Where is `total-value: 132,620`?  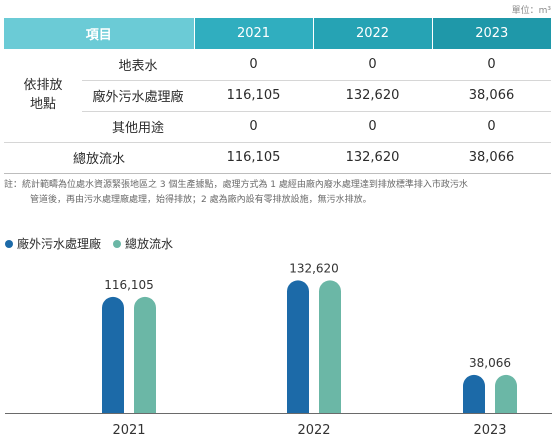 total-value: 132,620 is located at coordinates (372, 158).